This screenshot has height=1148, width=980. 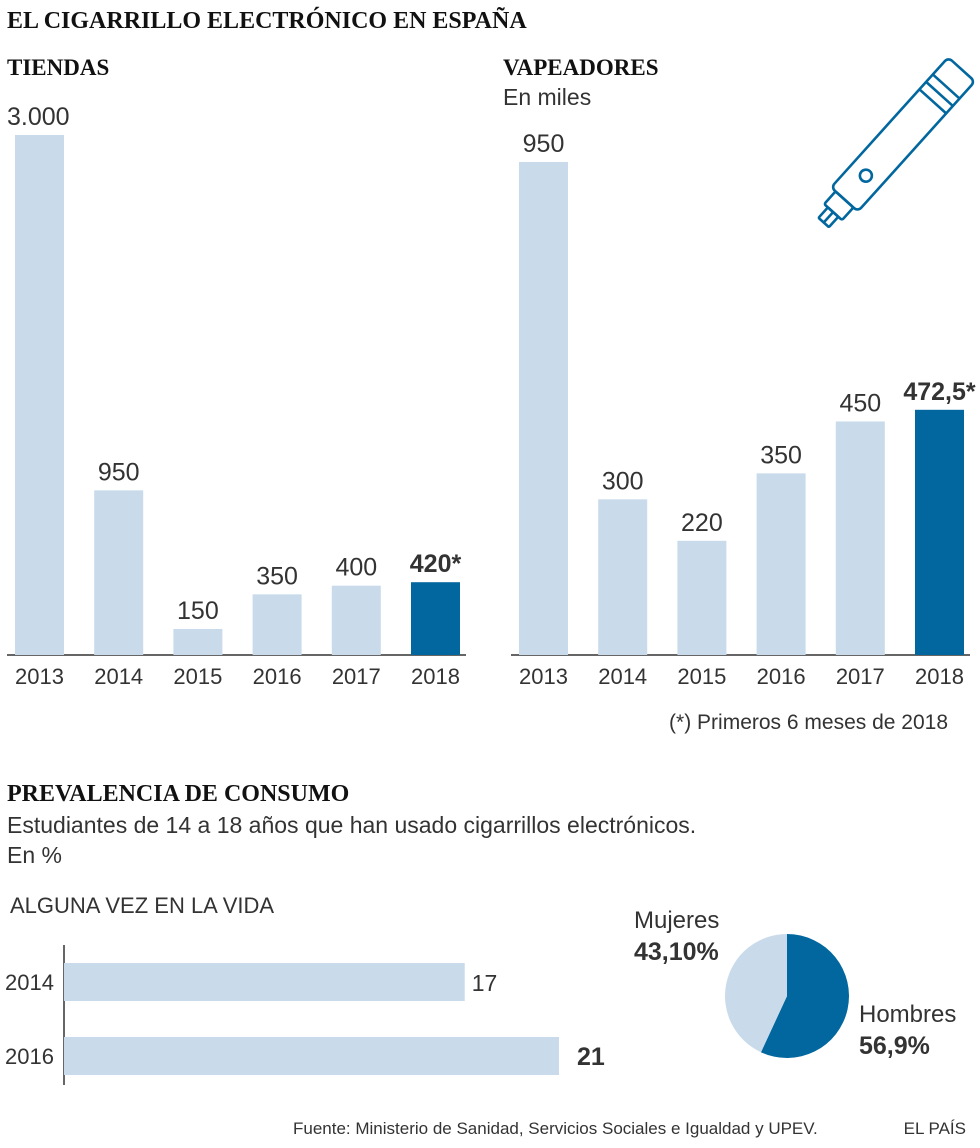 I want to click on value-label-2013: 3.000, so click(x=38, y=117).